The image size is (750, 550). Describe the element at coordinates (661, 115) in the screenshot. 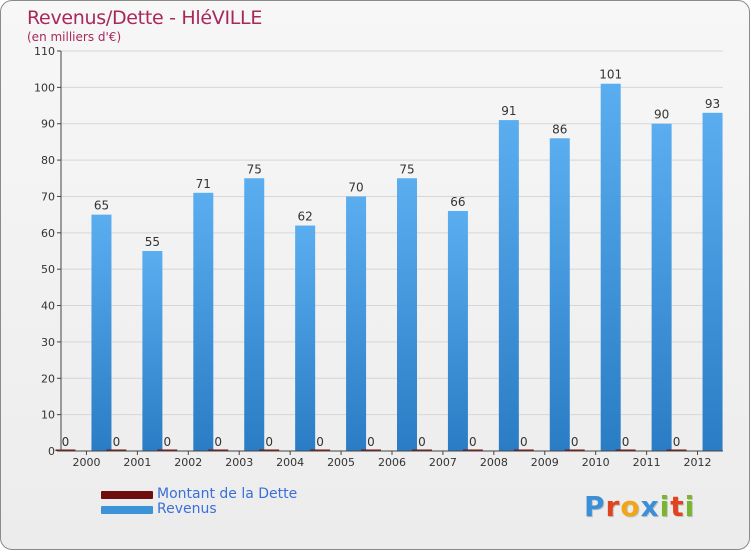

I see `data-label-revenus: 90` at that location.